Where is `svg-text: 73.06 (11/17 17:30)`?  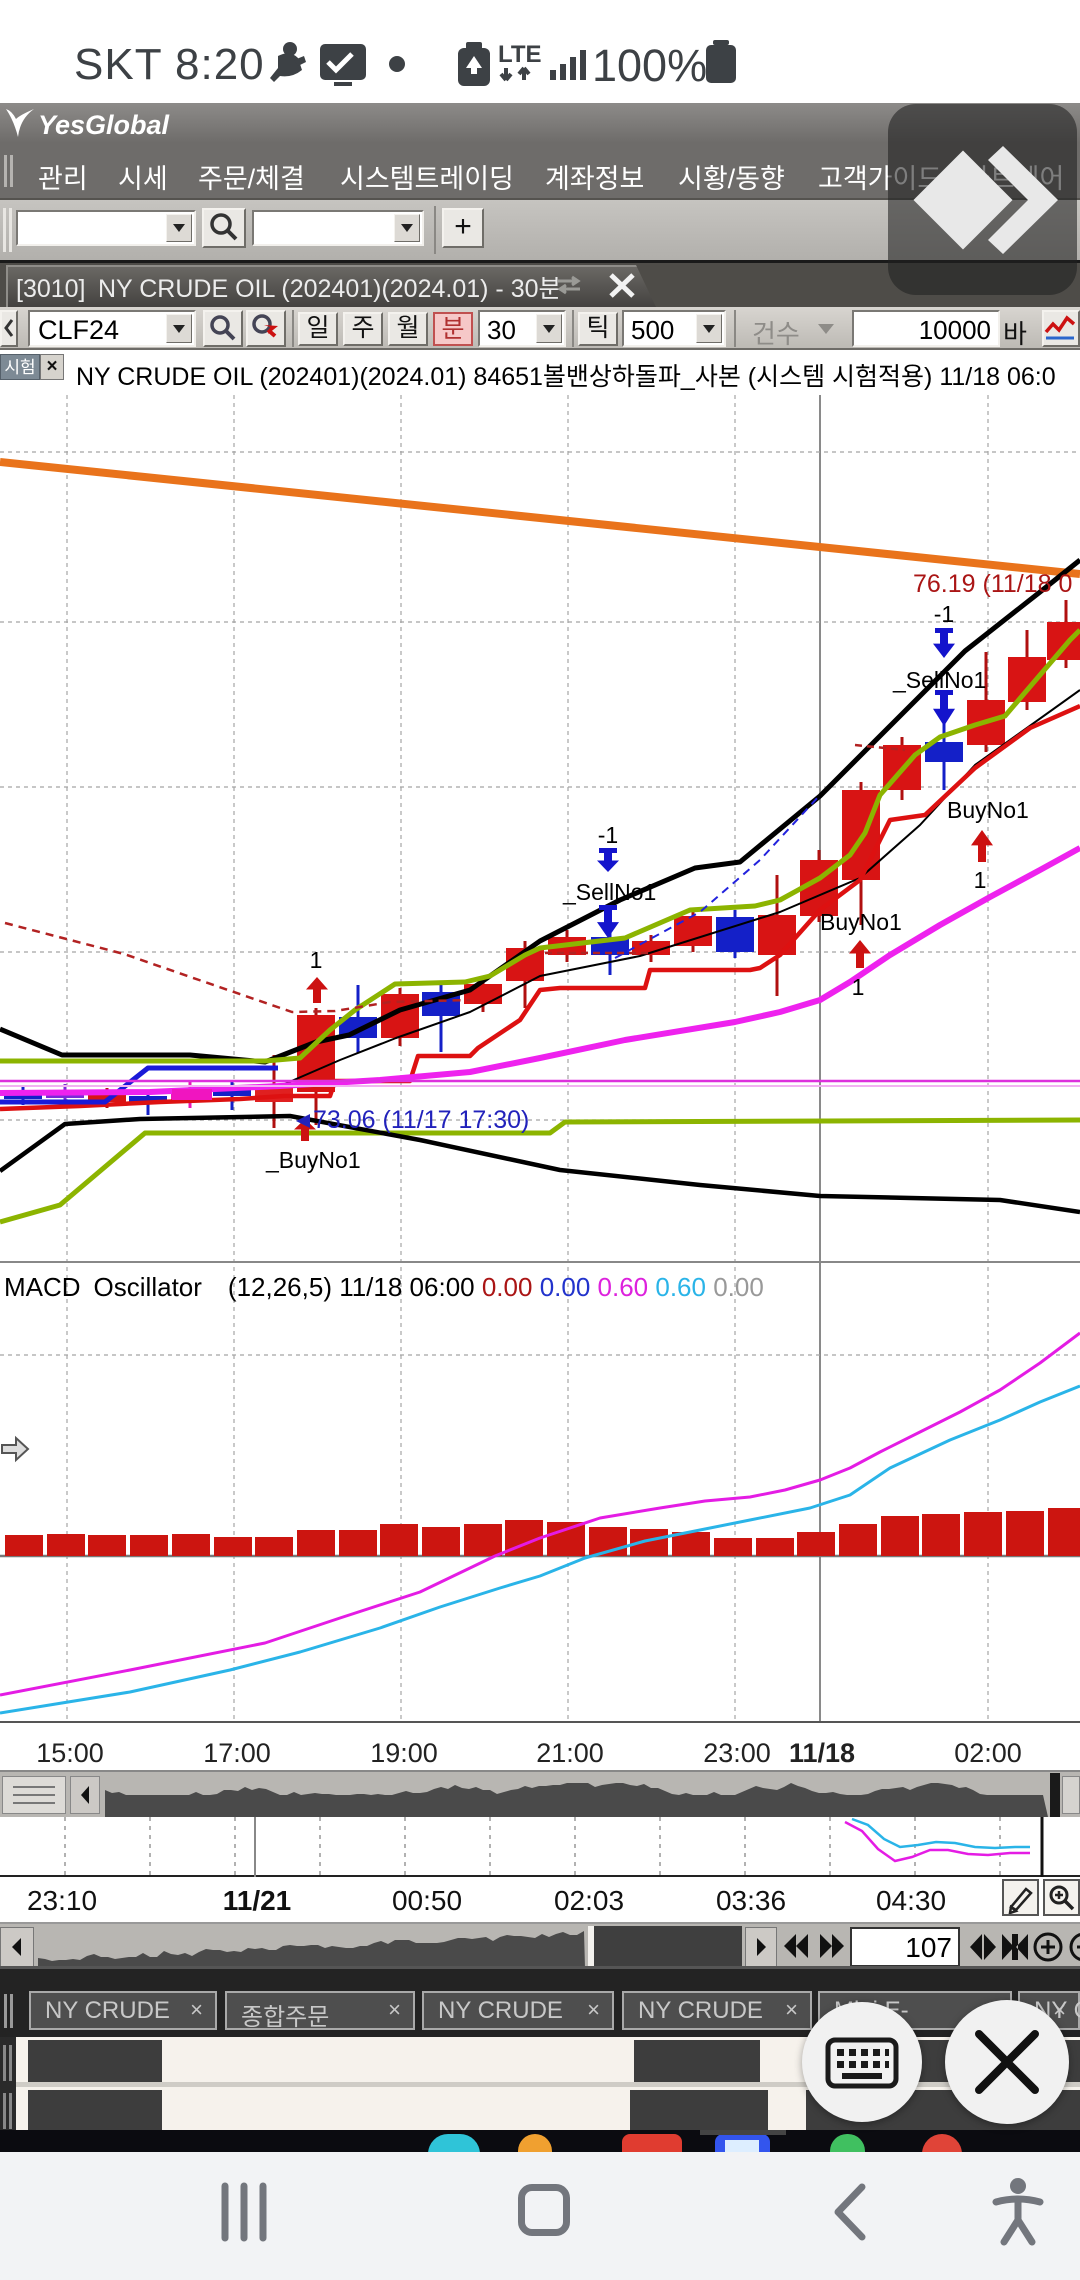 svg-text: 73.06 (11/17 17:30) is located at coordinates (421, 1120).